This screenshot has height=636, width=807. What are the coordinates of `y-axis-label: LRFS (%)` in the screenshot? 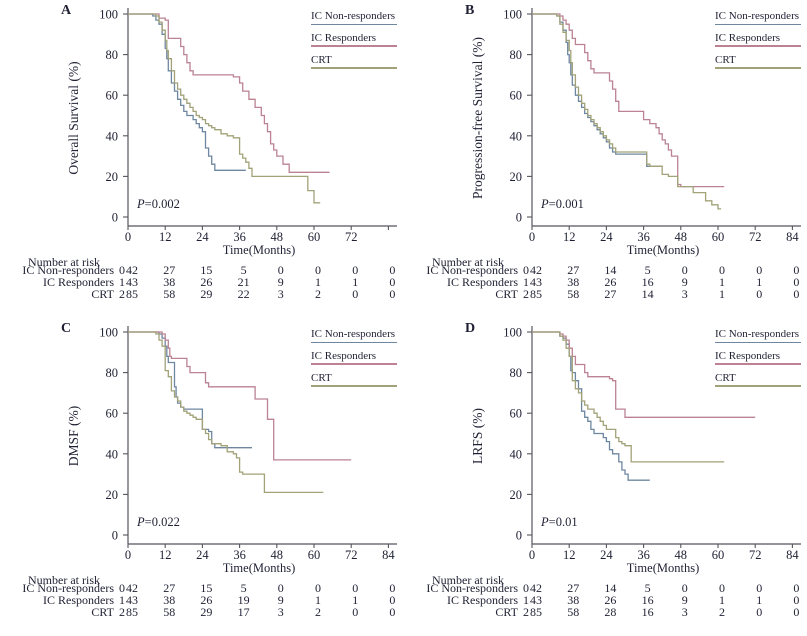 It's located at (477, 436).